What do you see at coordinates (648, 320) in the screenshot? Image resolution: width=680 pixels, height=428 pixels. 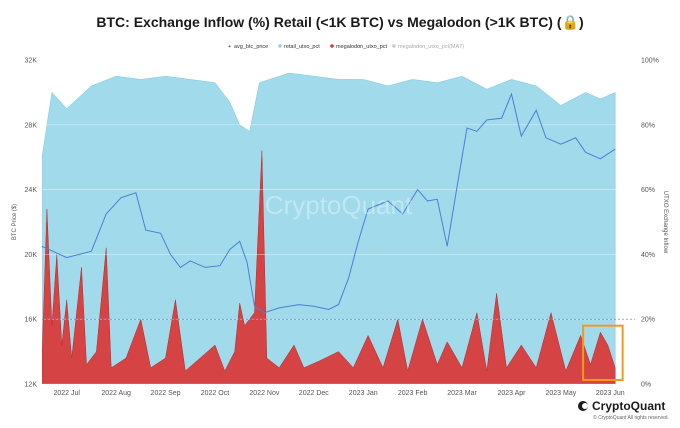 I see `right-tick-label: 20%` at bounding box center [648, 320].